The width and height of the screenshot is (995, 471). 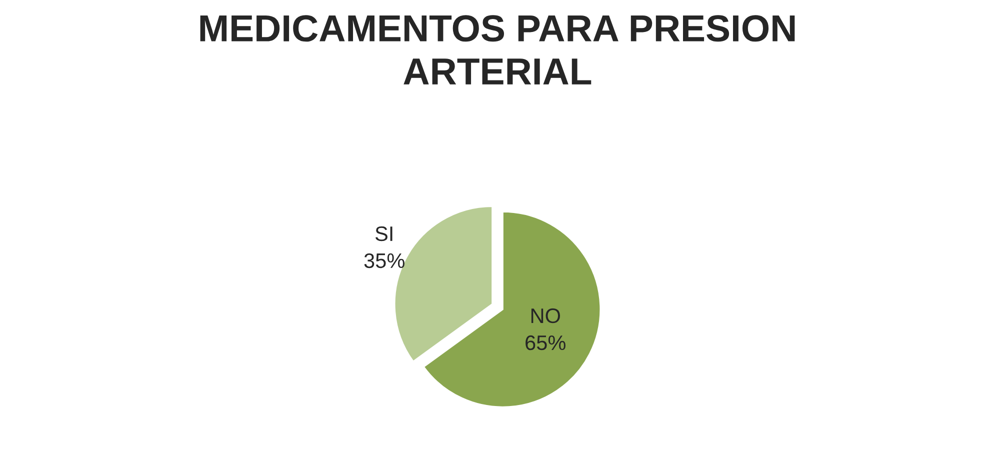 What do you see at coordinates (383, 234) in the screenshot?
I see `slice-label: SI` at bounding box center [383, 234].